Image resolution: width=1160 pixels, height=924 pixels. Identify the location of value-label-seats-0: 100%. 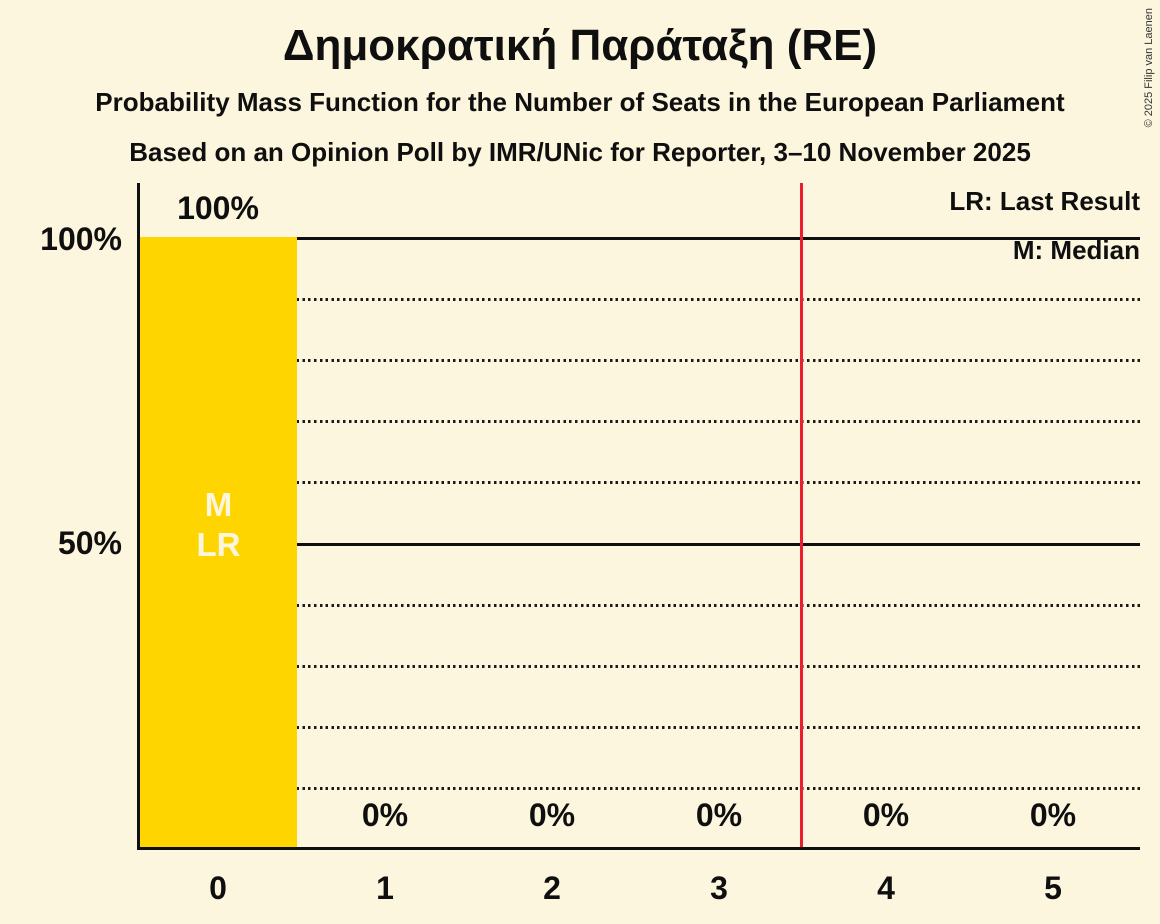
(218, 208).